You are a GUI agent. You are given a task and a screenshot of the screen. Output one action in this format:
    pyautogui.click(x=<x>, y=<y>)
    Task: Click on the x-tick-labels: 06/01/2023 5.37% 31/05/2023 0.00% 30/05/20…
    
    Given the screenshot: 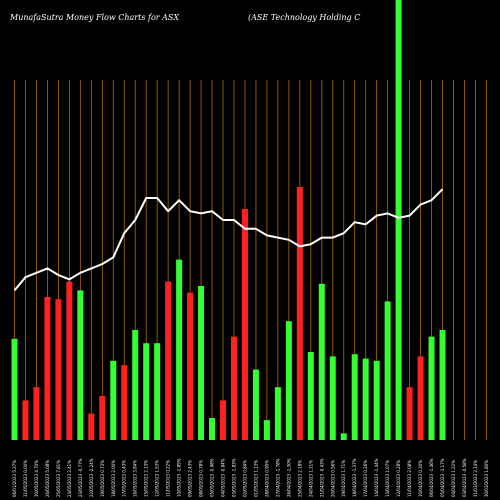 What is the action you would take?
    pyautogui.click(x=250, y=477)
    